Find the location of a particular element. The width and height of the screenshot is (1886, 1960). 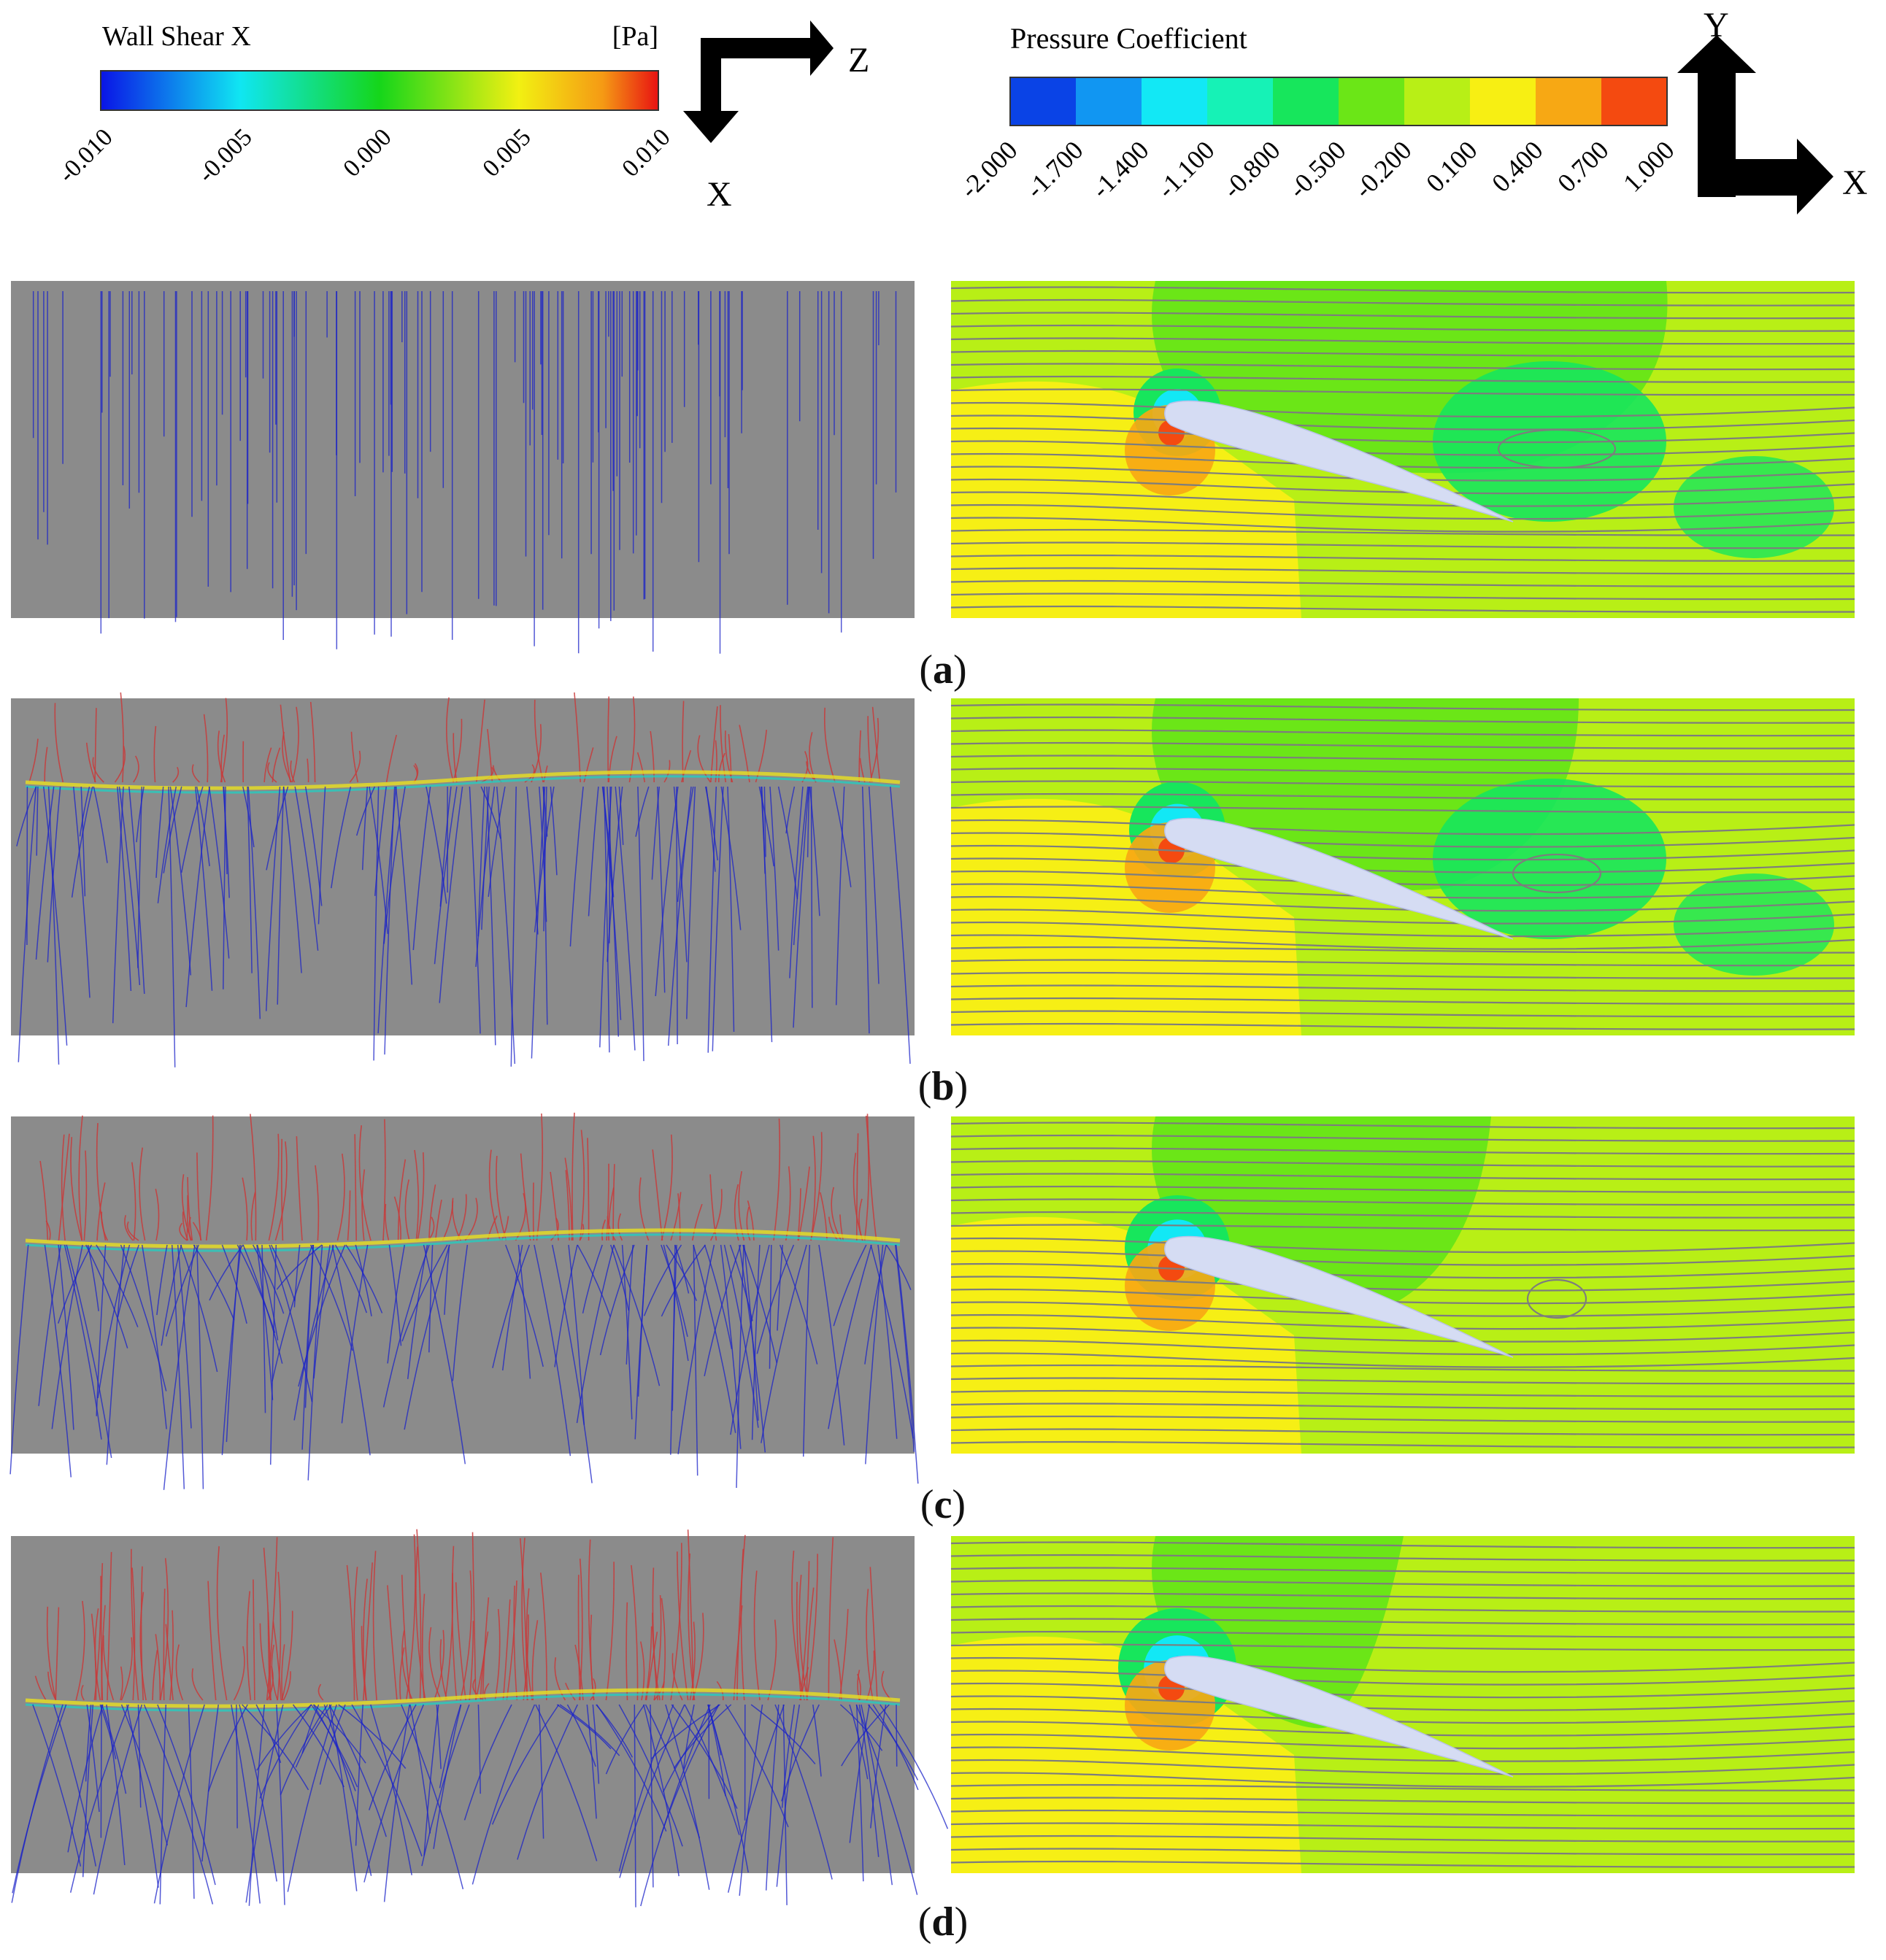

shear-separation-band is located at coordinates (463, 1698).